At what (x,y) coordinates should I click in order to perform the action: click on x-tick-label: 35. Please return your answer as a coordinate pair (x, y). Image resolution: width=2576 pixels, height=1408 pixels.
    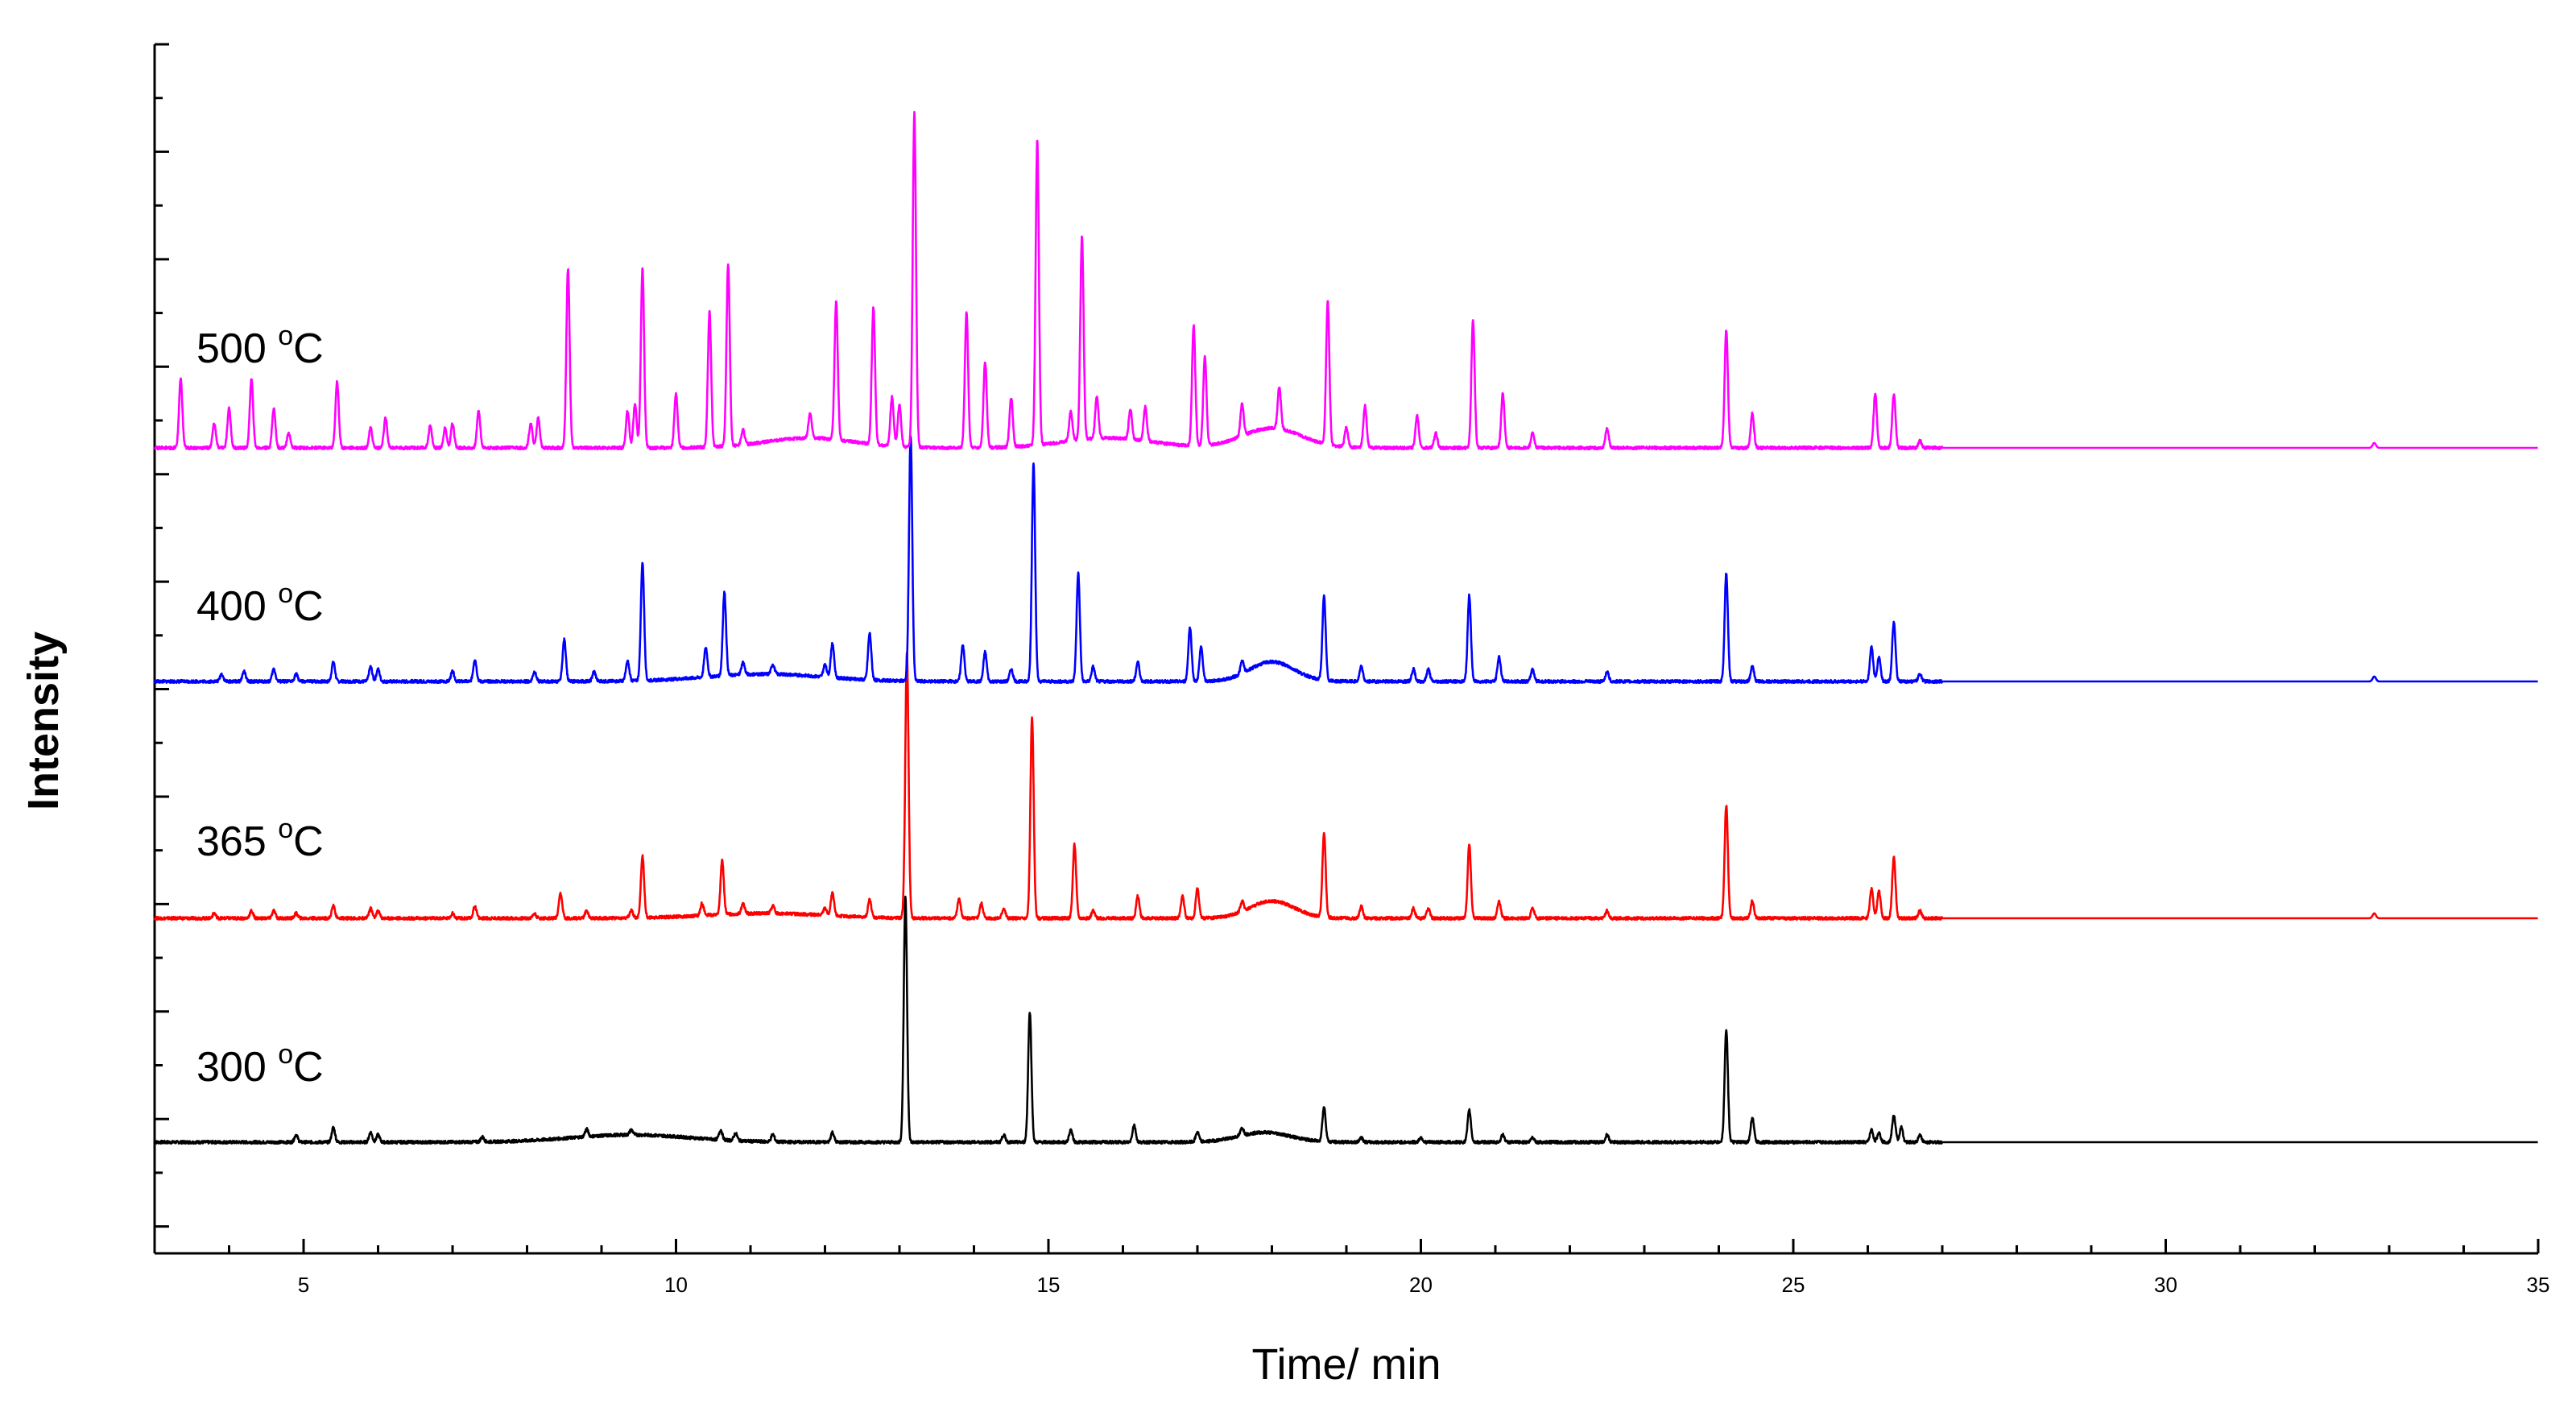
    Looking at the image, I should click on (2538, 1285).